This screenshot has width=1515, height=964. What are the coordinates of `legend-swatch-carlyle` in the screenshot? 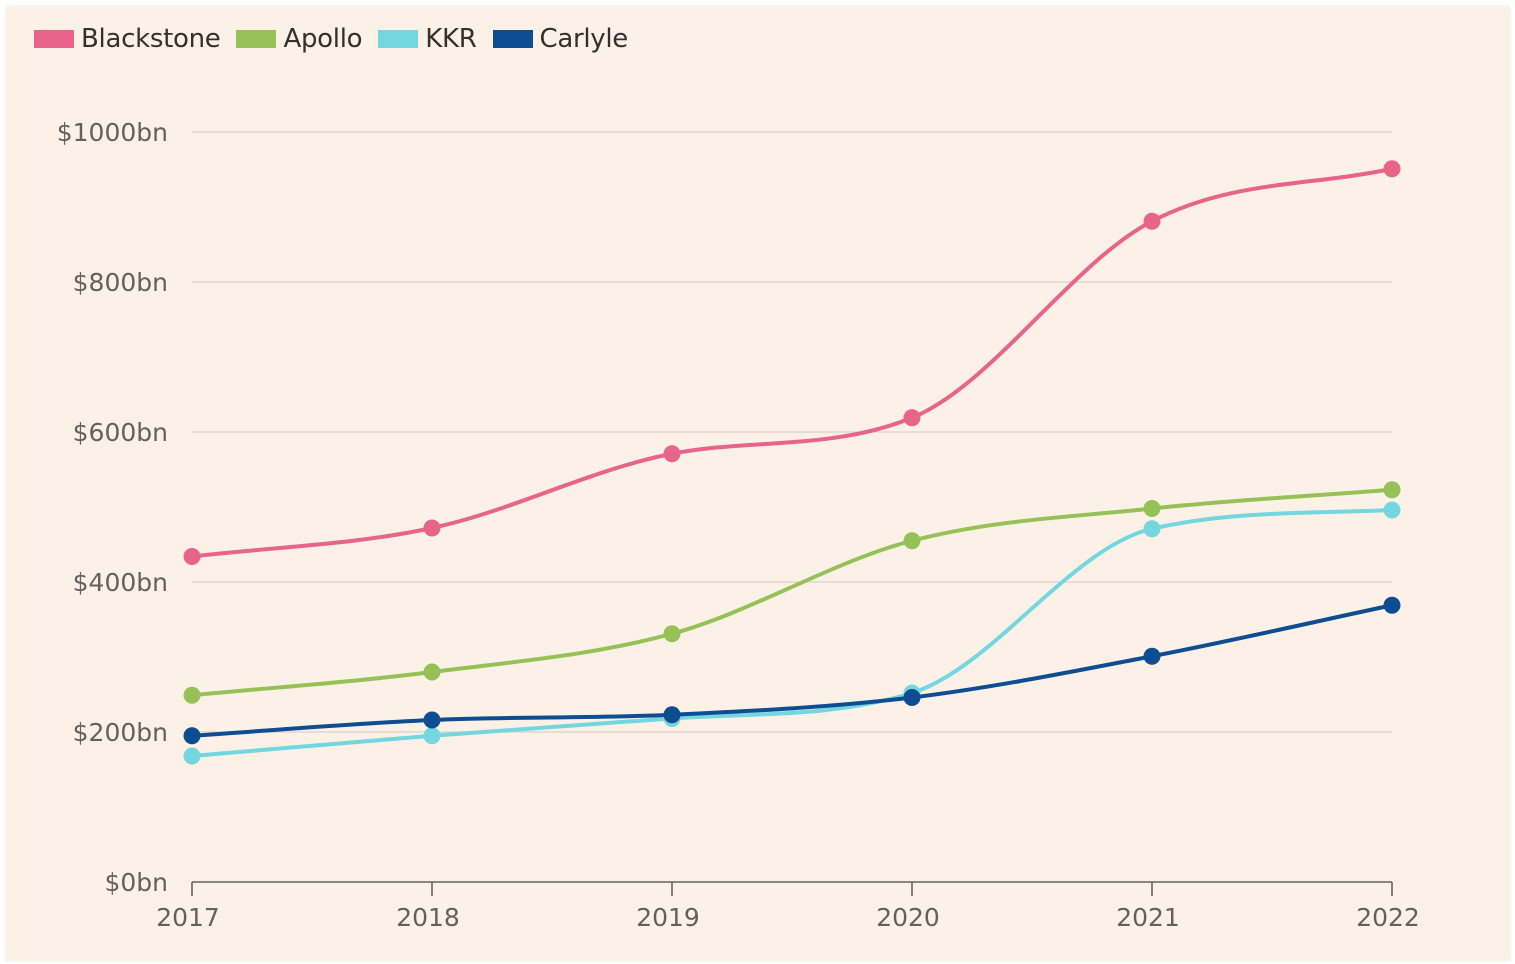 It's located at (512, 39).